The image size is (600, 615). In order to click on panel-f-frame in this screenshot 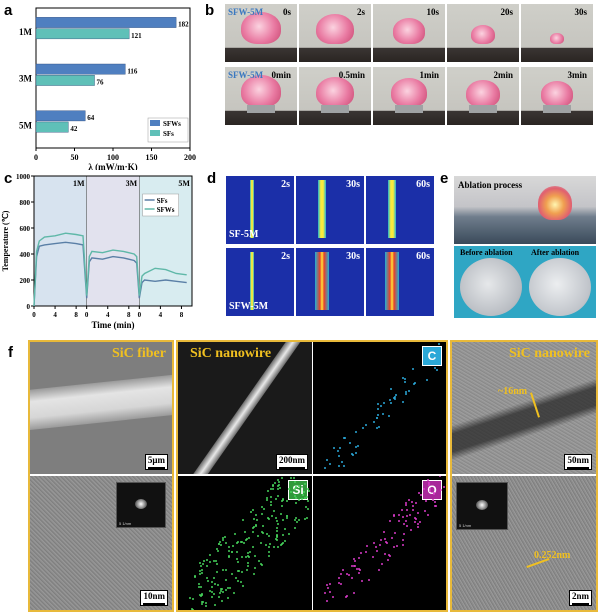, I will do `click(101, 476)`.